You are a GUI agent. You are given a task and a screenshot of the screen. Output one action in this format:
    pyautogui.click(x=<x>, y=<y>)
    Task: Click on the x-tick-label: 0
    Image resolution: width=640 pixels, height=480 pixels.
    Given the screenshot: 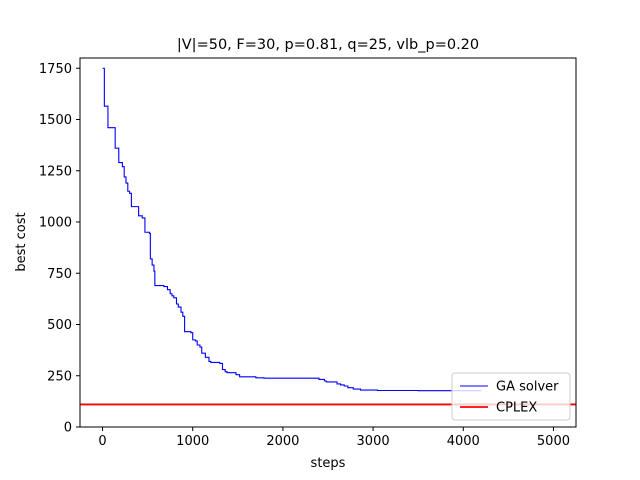 What is the action you would take?
    pyautogui.click(x=102, y=441)
    